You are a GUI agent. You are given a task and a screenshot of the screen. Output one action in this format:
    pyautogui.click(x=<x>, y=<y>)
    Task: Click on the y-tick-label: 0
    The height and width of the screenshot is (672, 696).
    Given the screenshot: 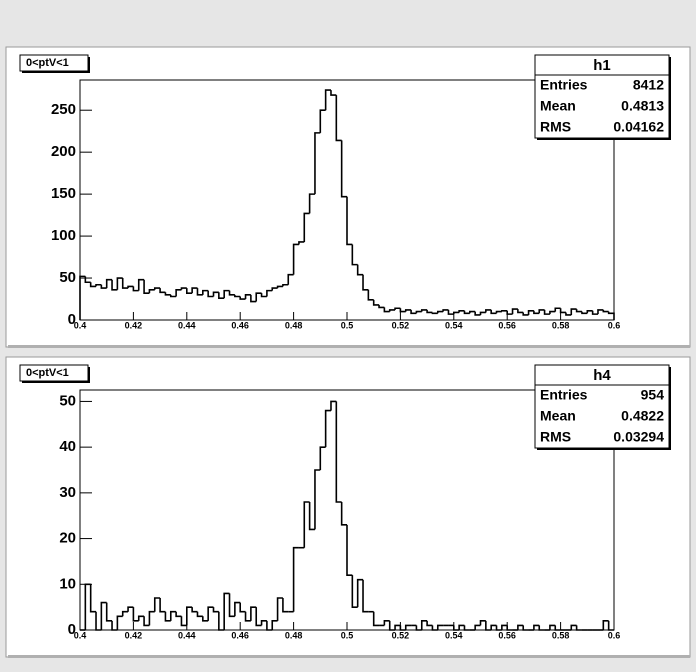 What is the action you would take?
    pyautogui.click(x=72, y=629)
    